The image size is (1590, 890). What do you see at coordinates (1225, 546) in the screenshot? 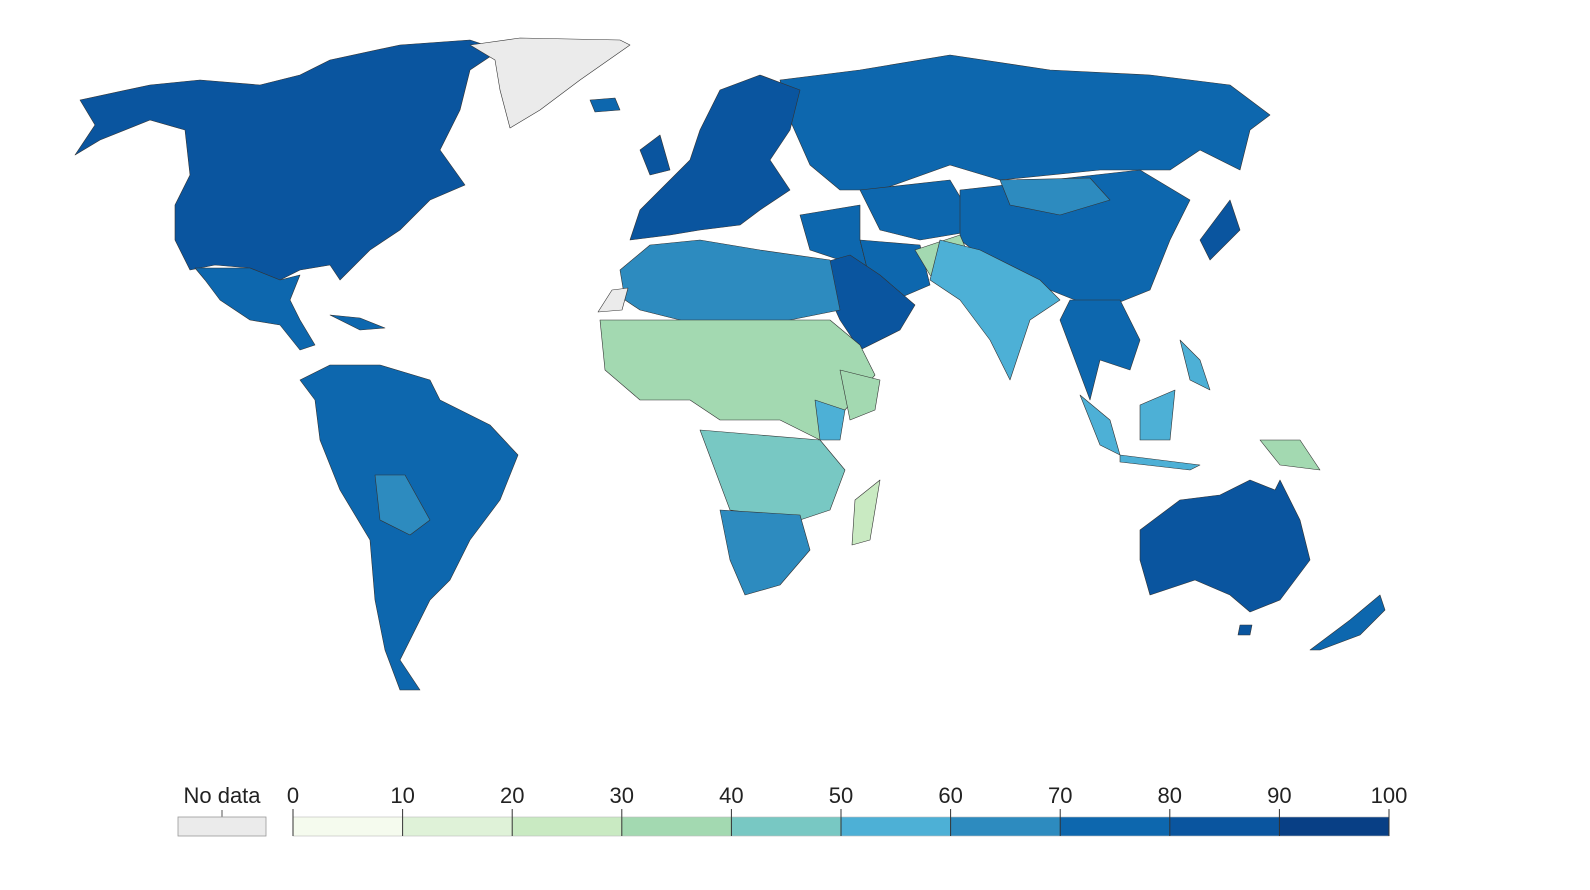
I see `australia` at bounding box center [1225, 546].